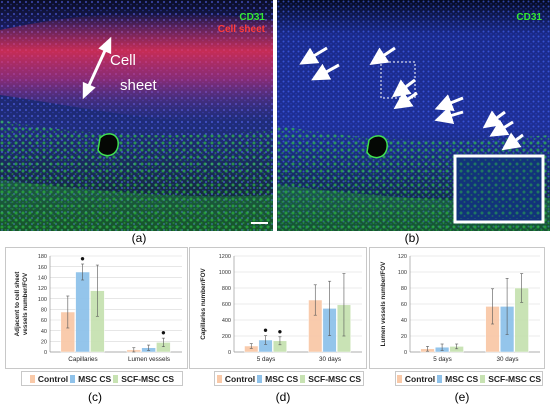  What do you see at coordinates (42, 279) in the screenshot?
I see `y-tick-label: 140` at bounding box center [42, 279].